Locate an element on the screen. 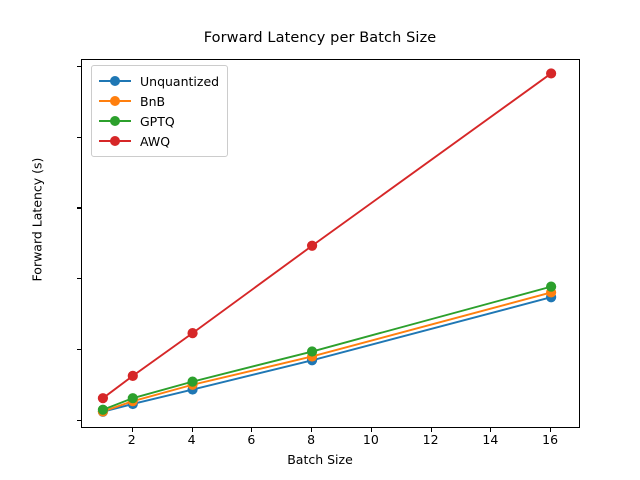  legend-item: BnB is located at coordinates (159, 101).